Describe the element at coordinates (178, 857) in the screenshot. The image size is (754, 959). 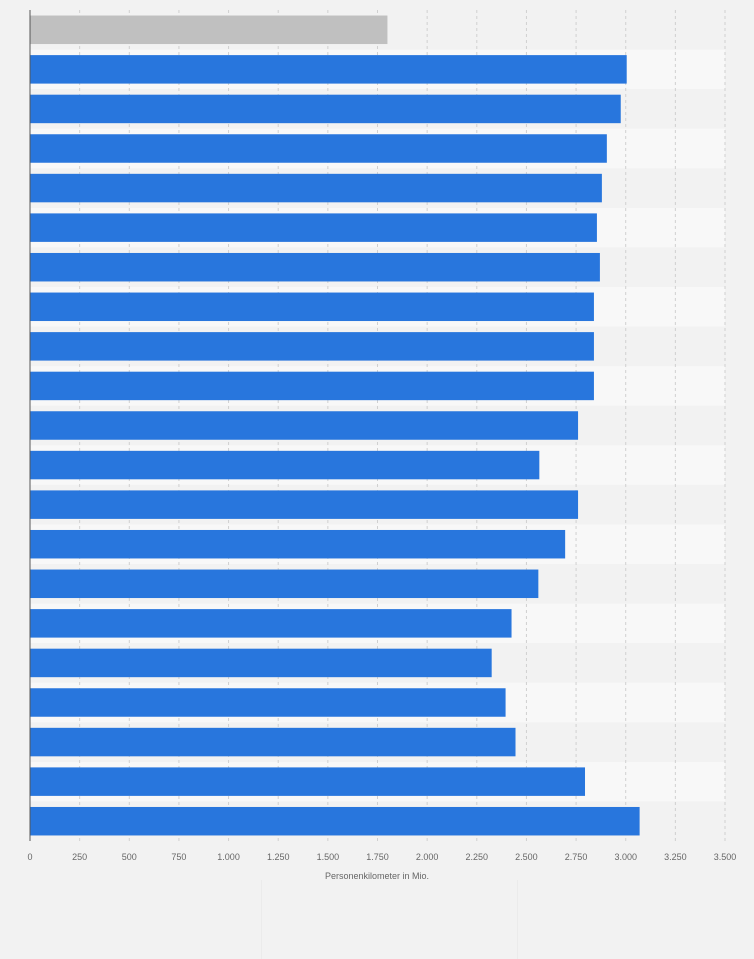
I see `x-tick-label: 750` at that location.